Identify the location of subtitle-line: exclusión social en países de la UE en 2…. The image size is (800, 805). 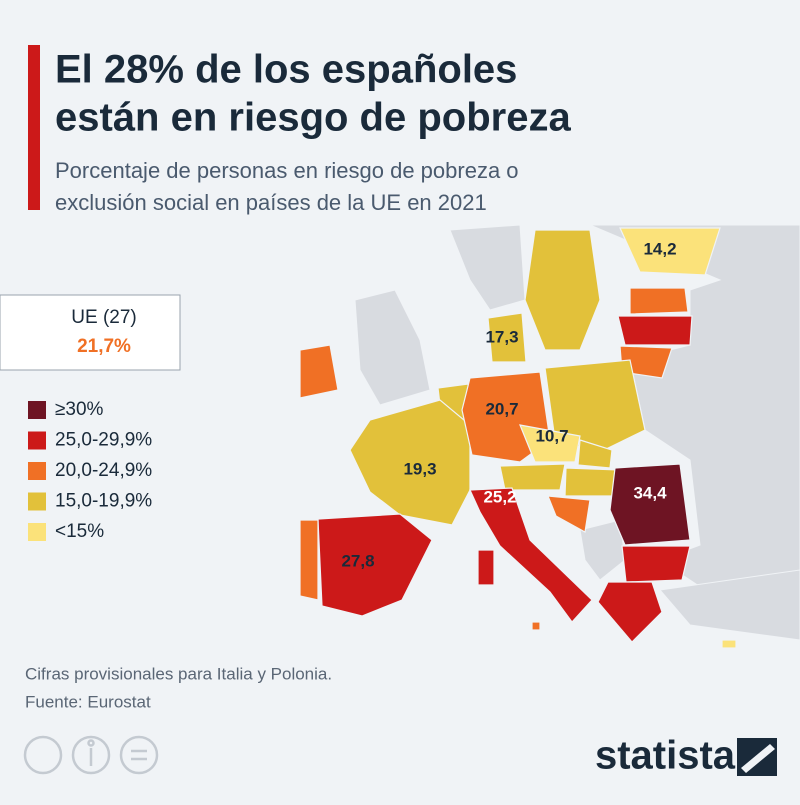
(271, 202).